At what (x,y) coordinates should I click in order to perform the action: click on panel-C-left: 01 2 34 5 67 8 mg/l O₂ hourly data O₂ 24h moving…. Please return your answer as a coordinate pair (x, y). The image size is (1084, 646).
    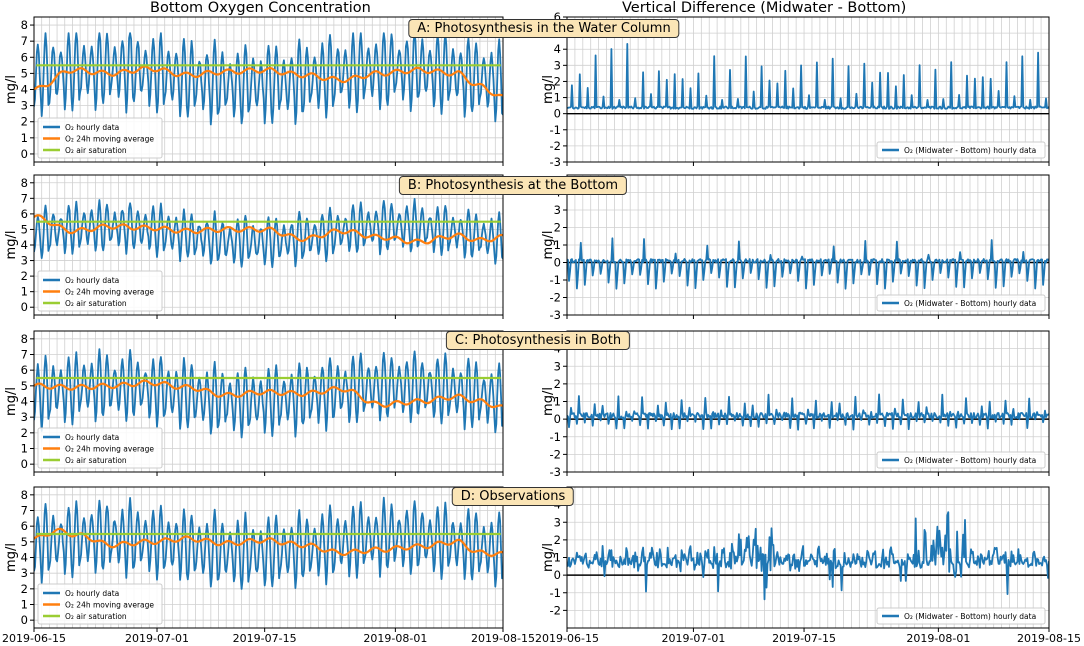
    Looking at the image, I should click on (254, 403).